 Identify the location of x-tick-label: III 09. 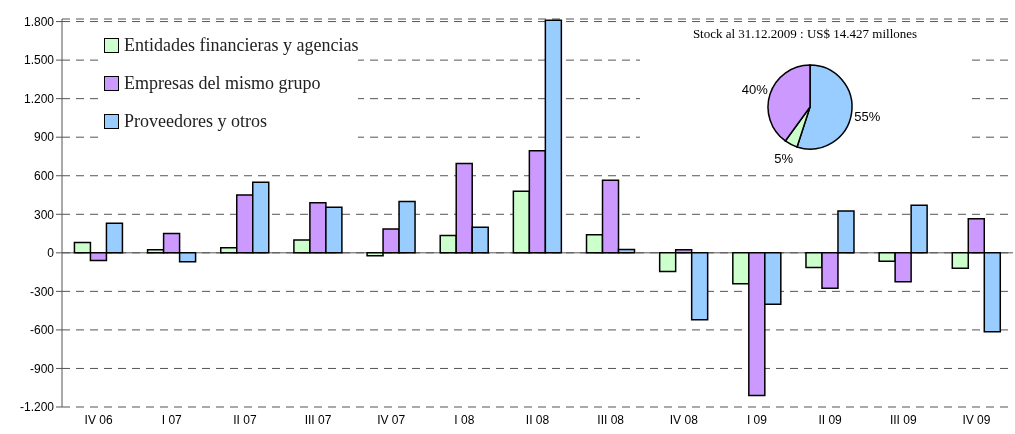
(903, 419).